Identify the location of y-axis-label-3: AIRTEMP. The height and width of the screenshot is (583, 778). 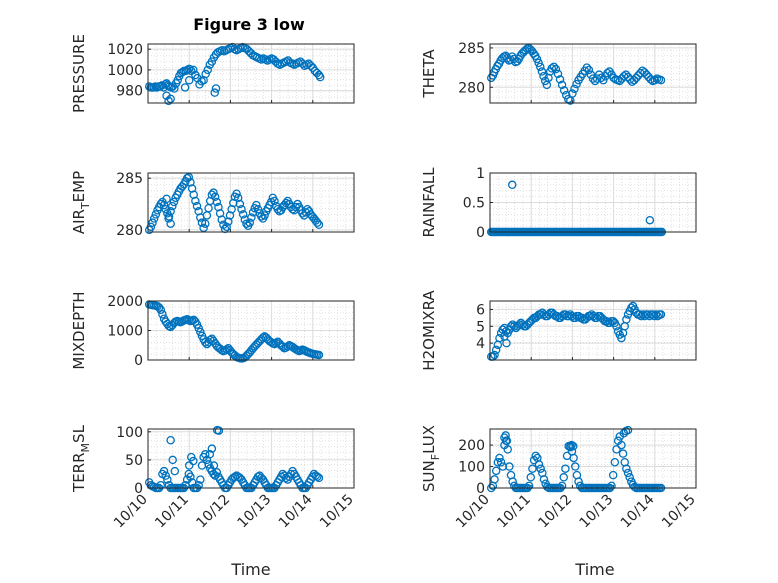
(81, 202).